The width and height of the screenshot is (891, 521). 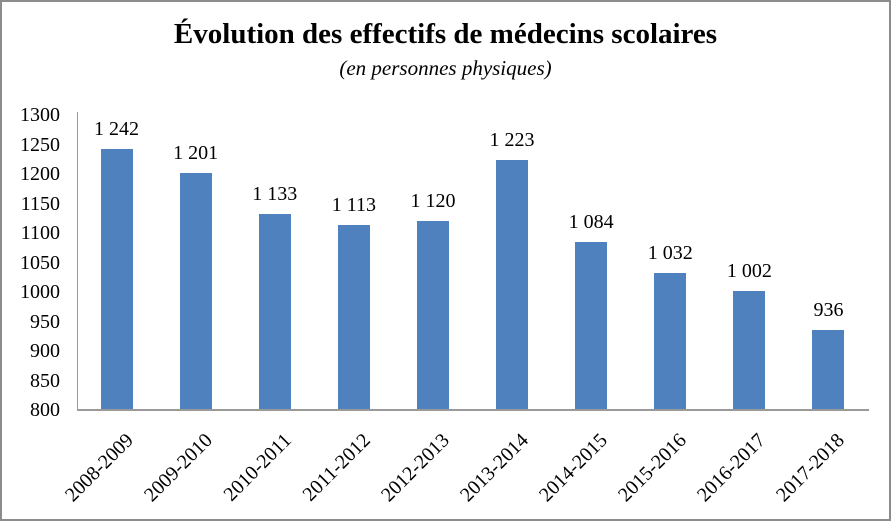 I want to click on y-tick-label: 1200, so click(x=40, y=174).